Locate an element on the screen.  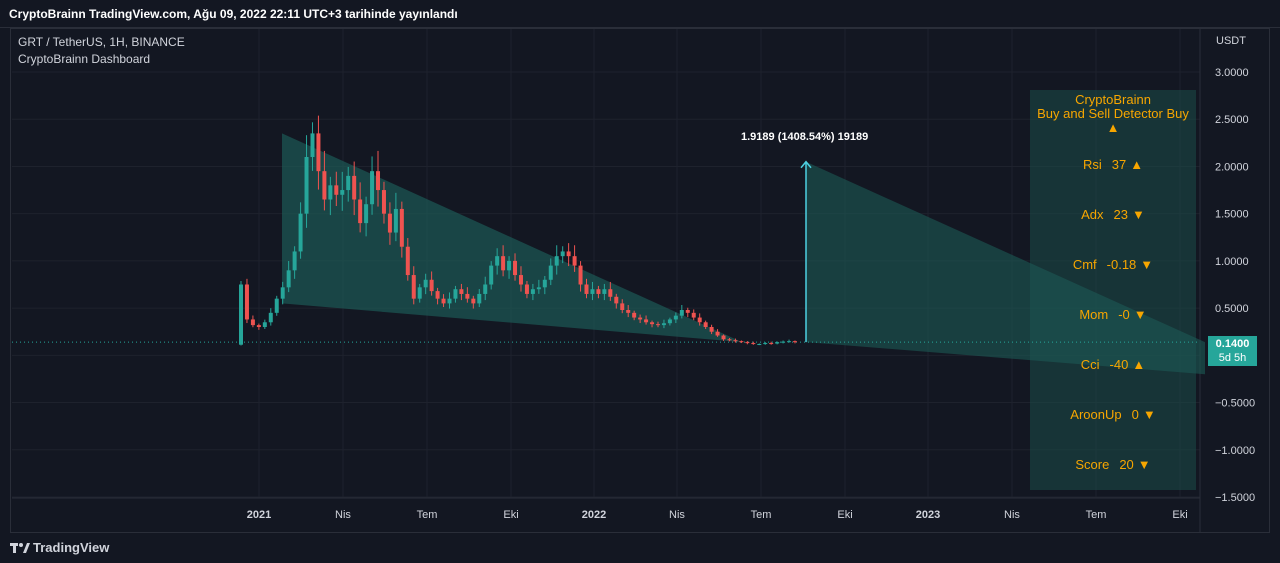
bar-countdown: 5d 5h is located at coordinates (1232, 358).